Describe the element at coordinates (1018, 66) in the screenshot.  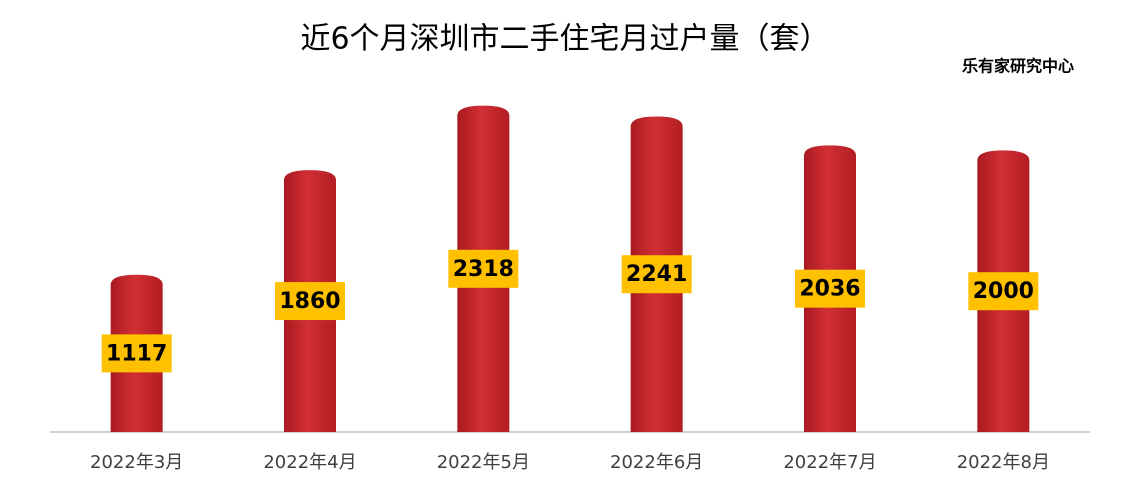
I see `source-label: 乐有家研究中心` at that location.